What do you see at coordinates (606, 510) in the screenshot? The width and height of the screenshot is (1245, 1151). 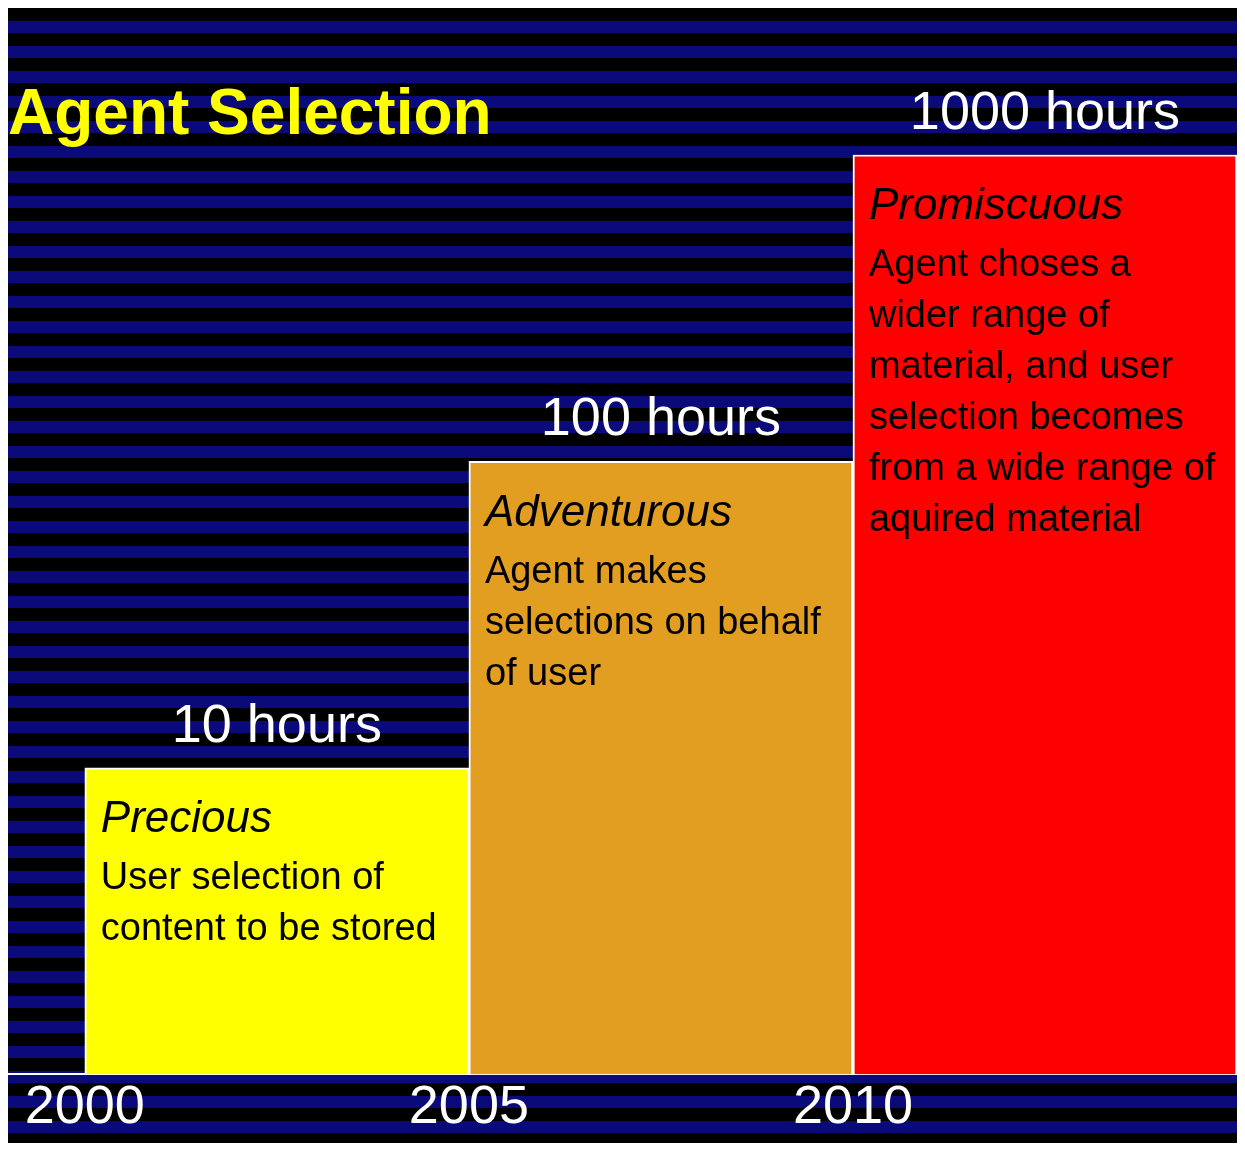 I see `annotation: Adventurous` at bounding box center [606, 510].